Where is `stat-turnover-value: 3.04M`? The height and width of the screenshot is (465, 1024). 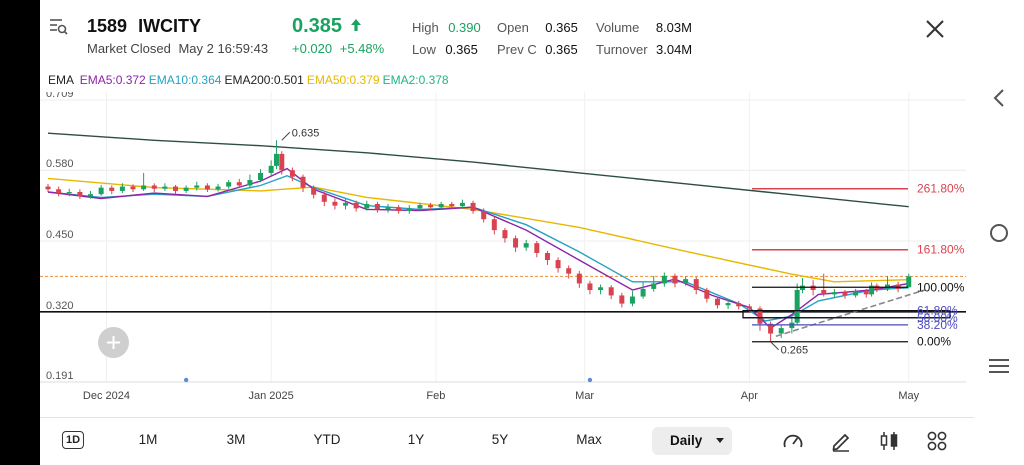
stat-turnover-value: 3.04M is located at coordinates (674, 49).